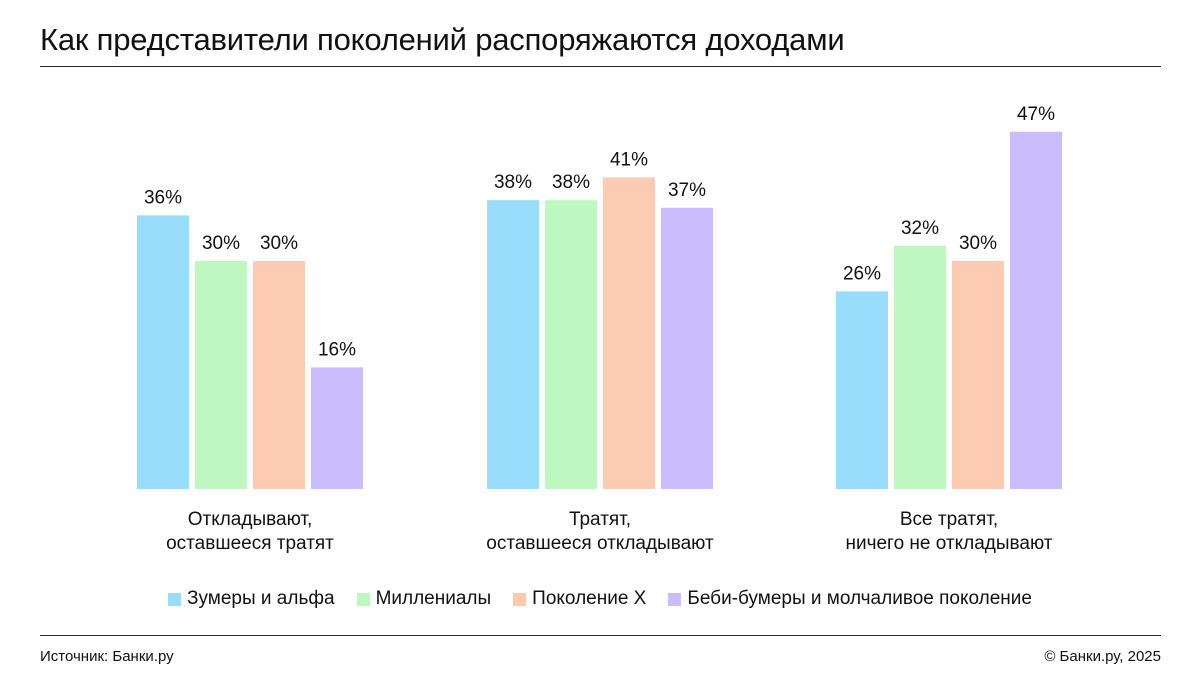  Describe the element at coordinates (250, 519) in the screenshot. I see `category-label: Откладывают,` at that location.